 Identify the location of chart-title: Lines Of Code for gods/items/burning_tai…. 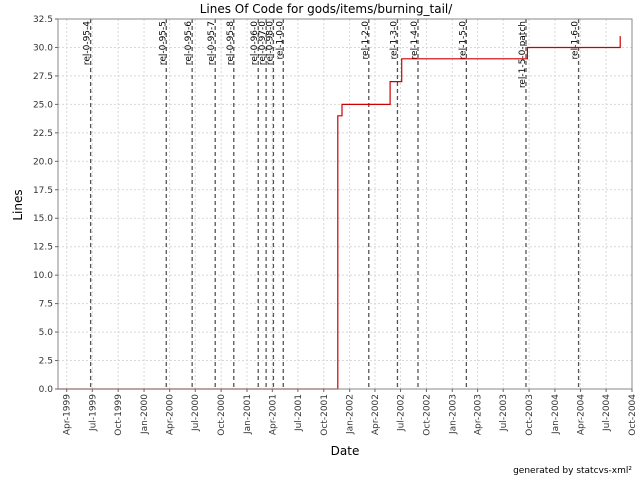
(327, 9).